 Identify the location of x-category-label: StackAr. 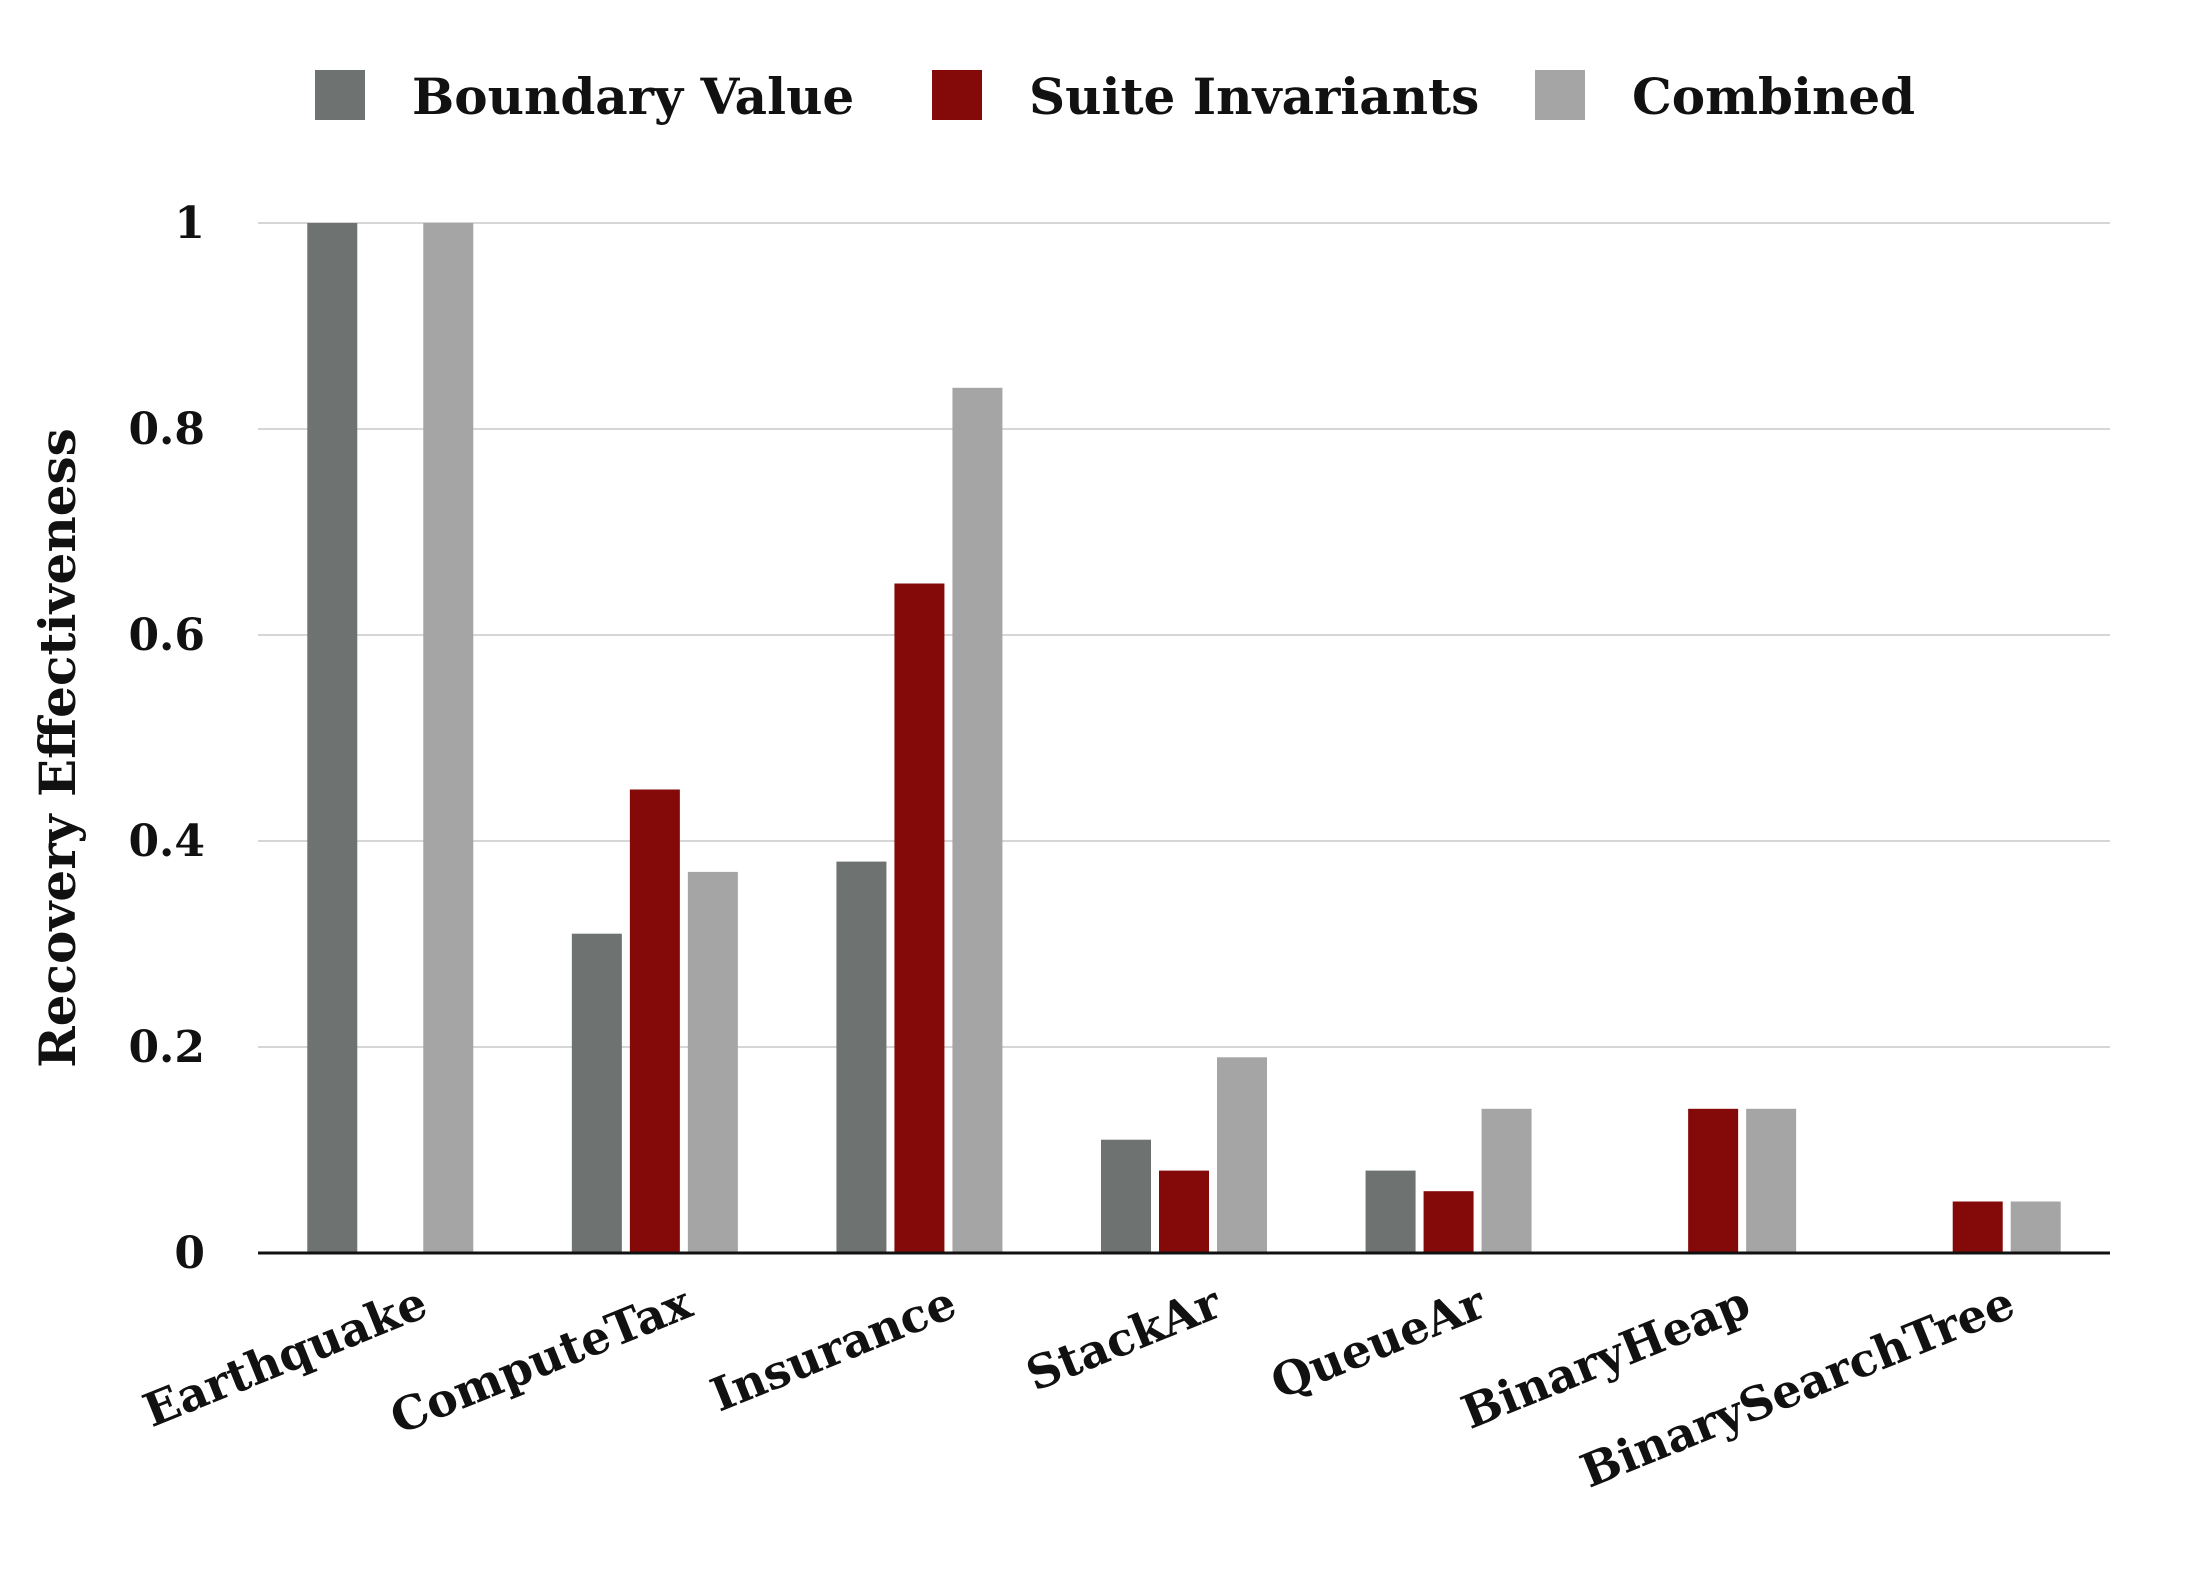
(1124, 1338).